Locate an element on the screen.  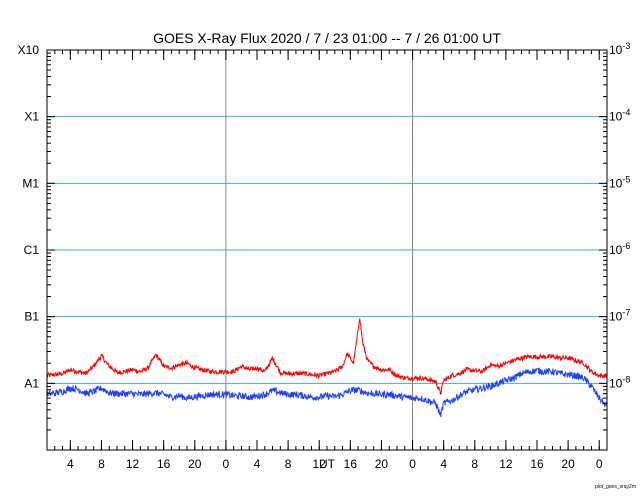
y-left-label: M1 is located at coordinates (30, 183).